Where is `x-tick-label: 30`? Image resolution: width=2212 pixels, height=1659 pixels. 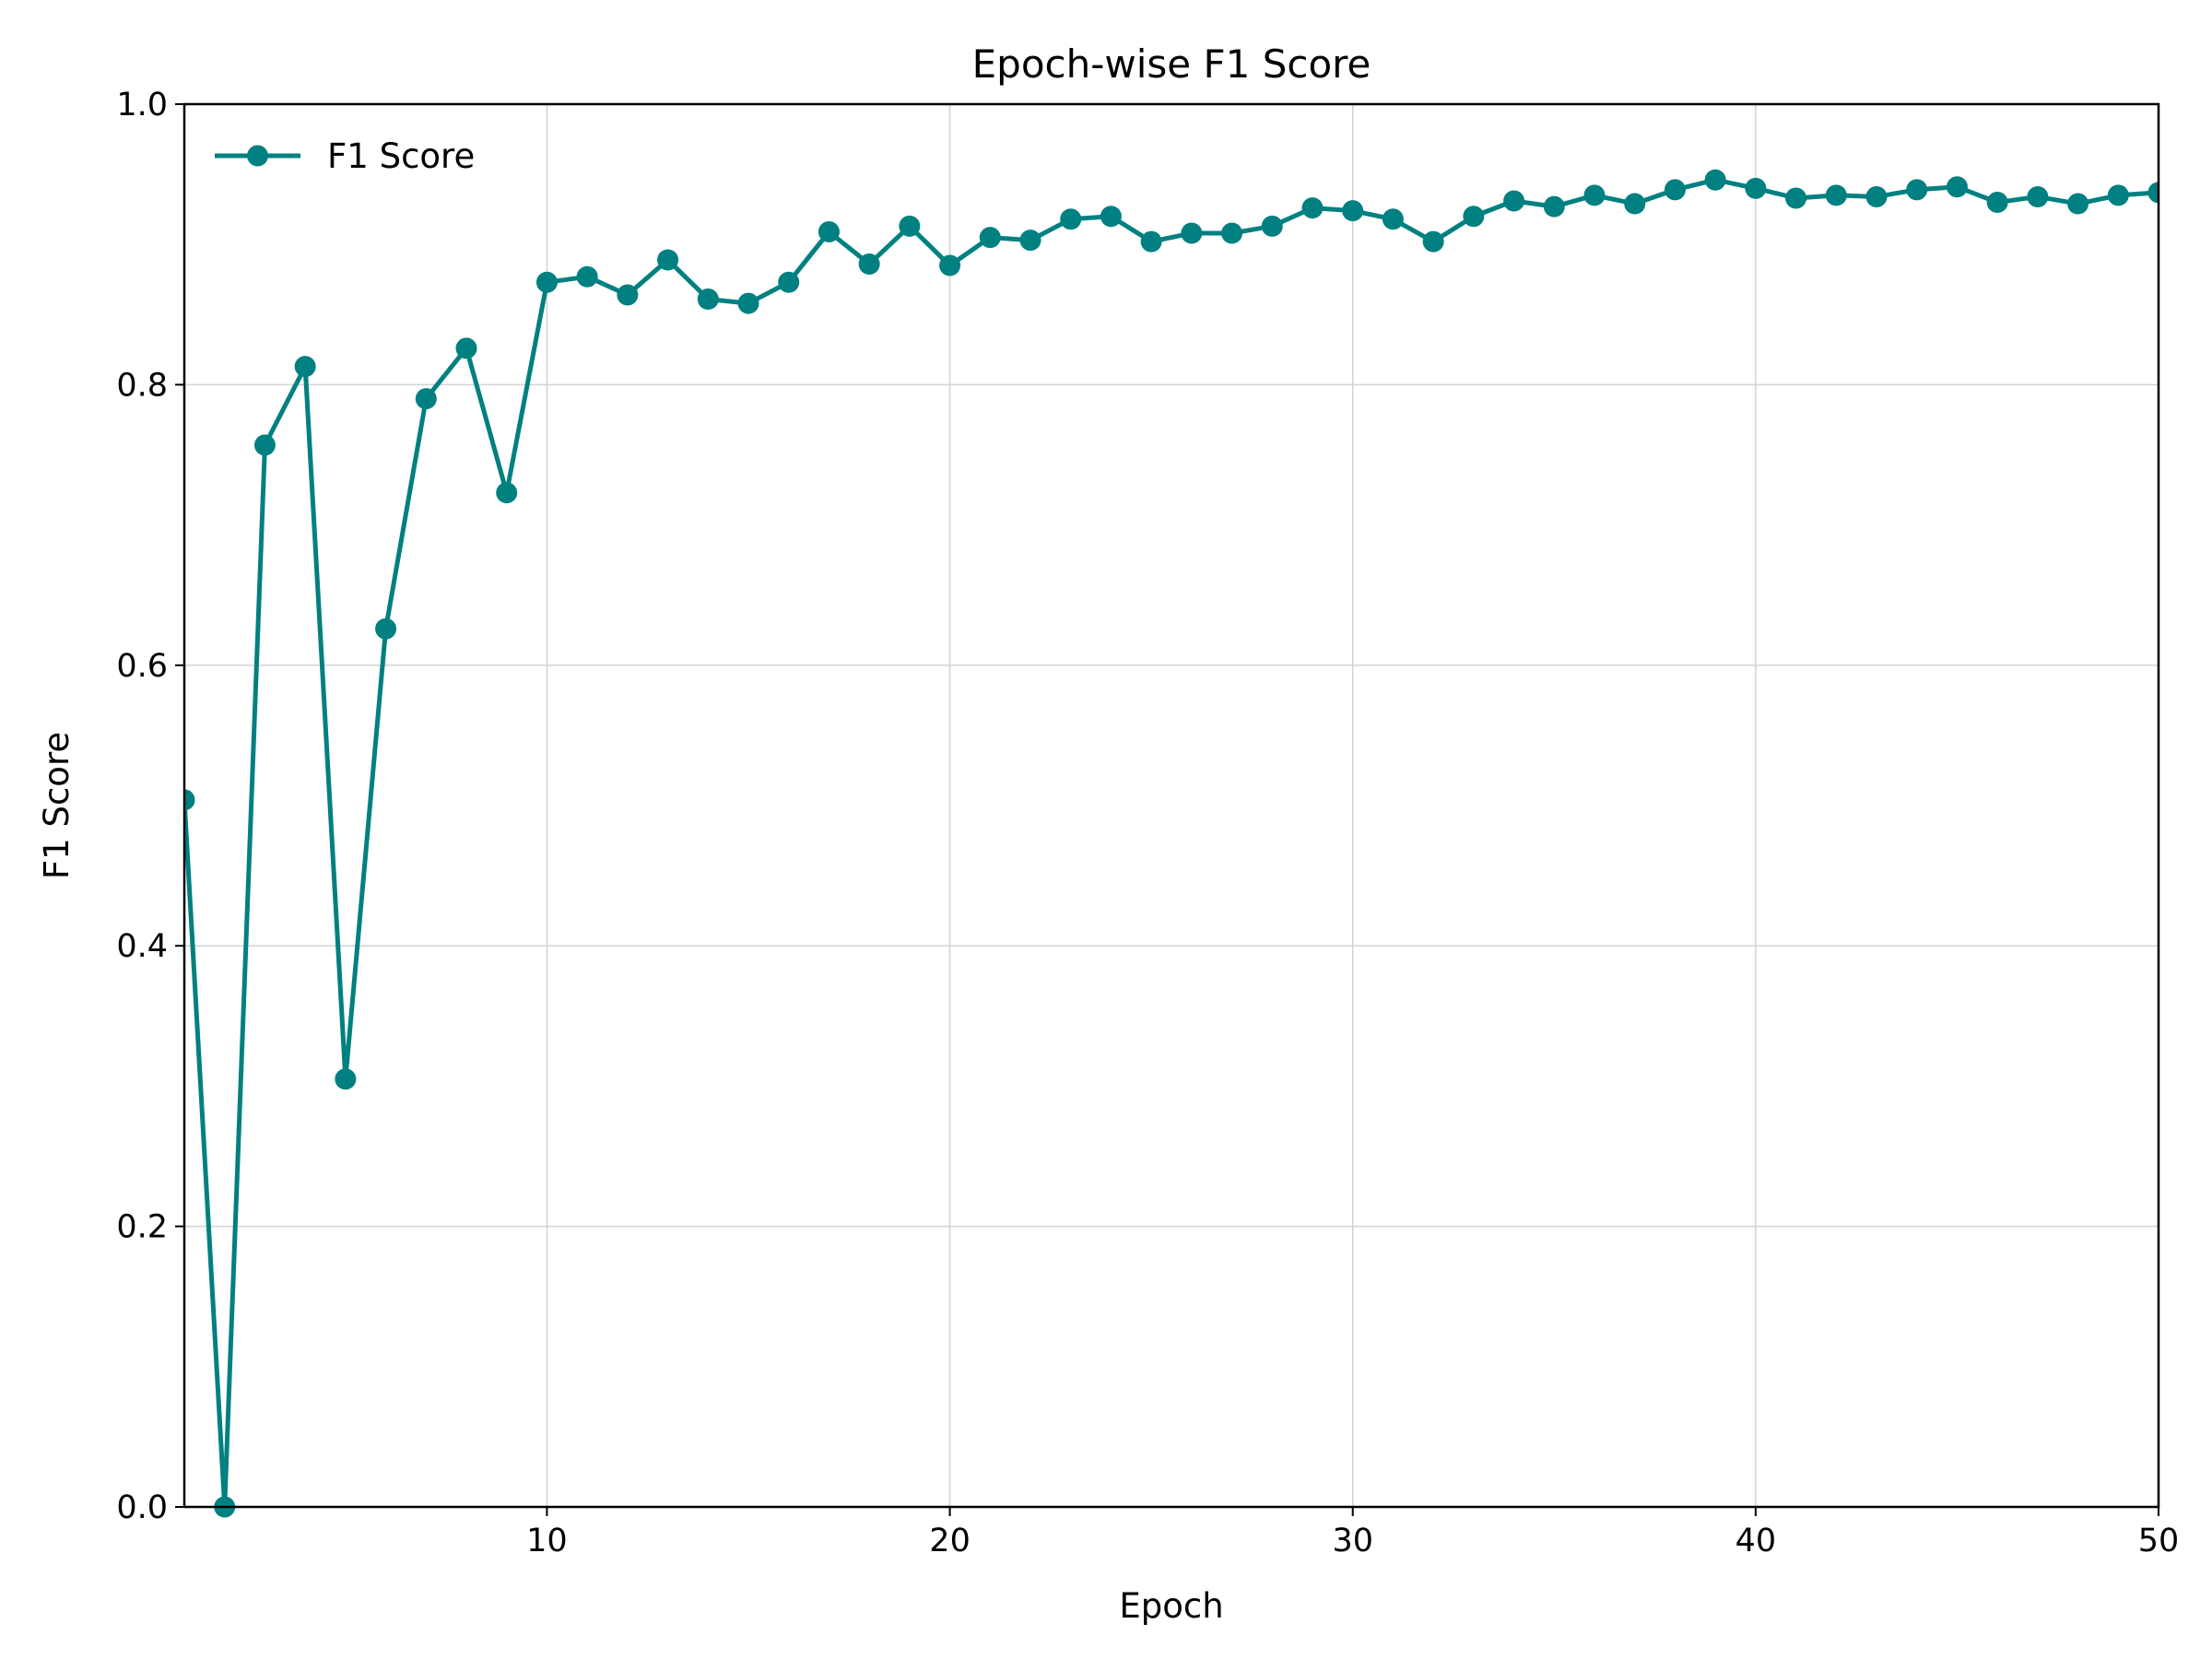
x-tick-label: 30 is located at coordinates (1352, 1541).